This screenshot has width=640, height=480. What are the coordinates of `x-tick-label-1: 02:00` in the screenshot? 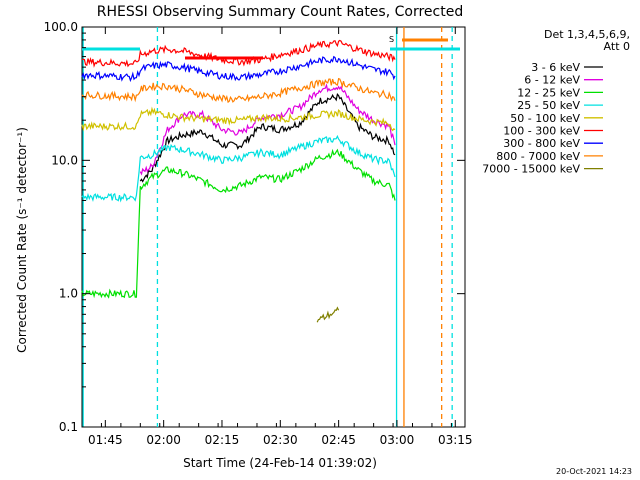 It's located at (163, 440).